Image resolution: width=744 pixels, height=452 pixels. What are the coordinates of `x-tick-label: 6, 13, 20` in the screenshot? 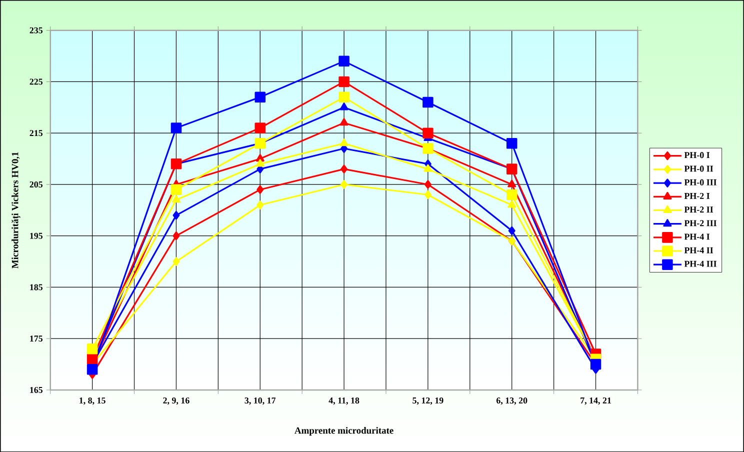 It's located at (512, 401).